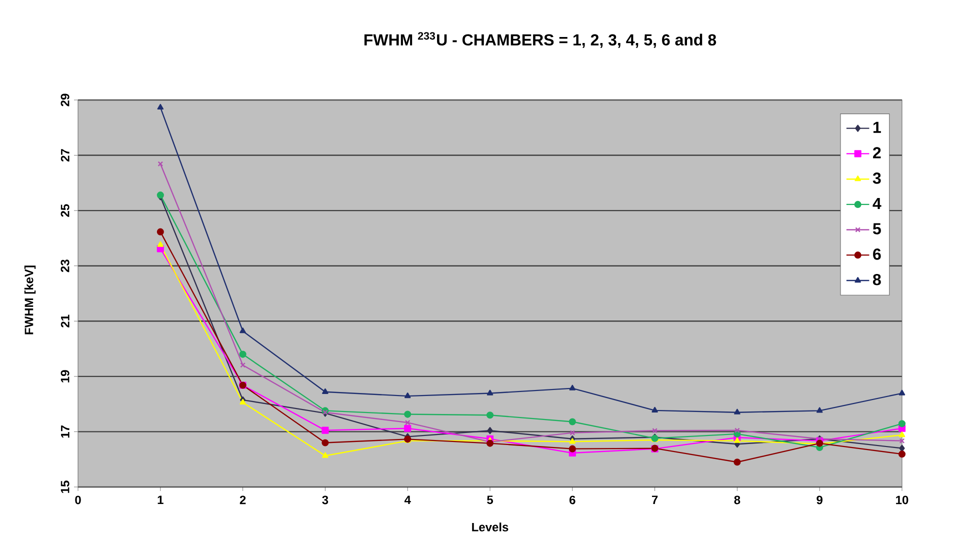 This screenshot has height=542, width=964. Describe the element at coordinates (65, 155) in the screenshot. I see `y-tick-label: 27` at that location.